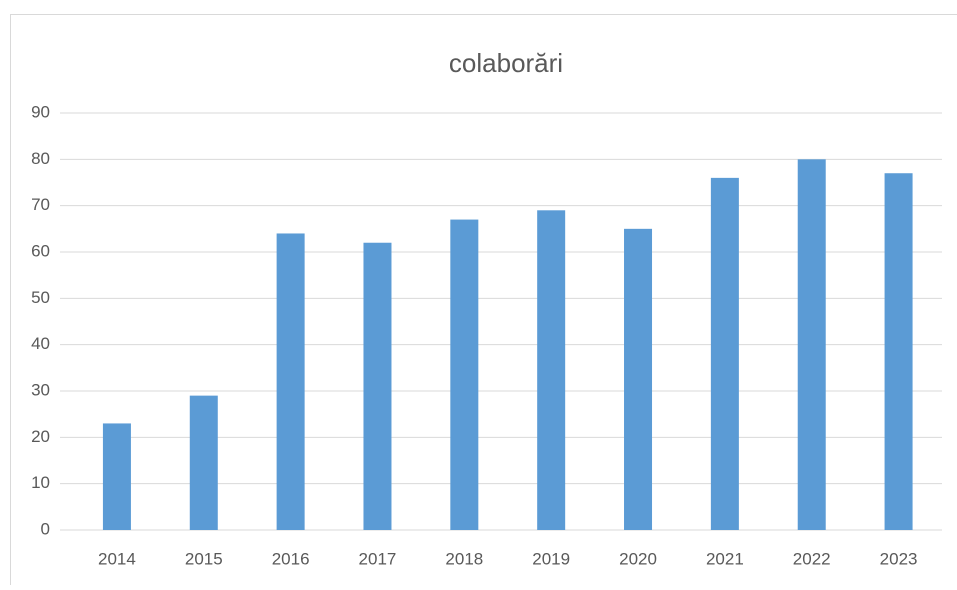 This screenshot has width=957, height=590. I want to click on y-tick-label: 80, so click(40, 158).